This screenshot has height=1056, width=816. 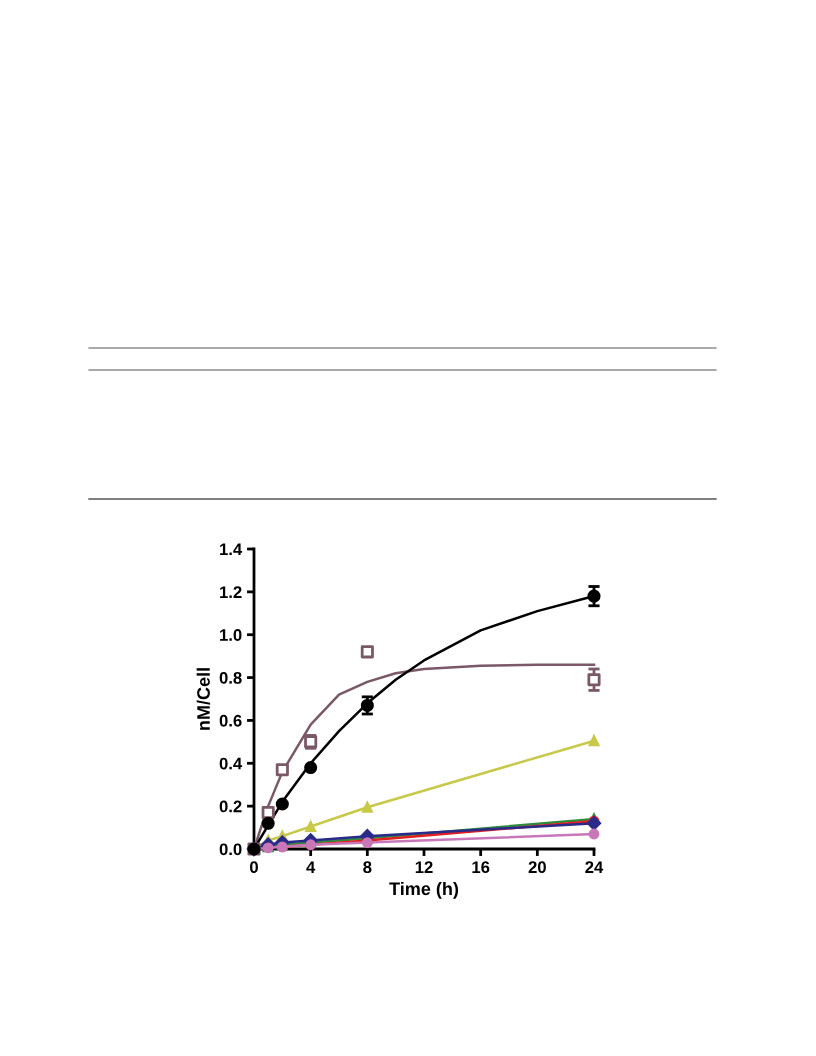 What do you see at coordinates (424, 890) in the screenshot?
I see `x-axis-title: Time (h)` at bounding box center [424, 890].